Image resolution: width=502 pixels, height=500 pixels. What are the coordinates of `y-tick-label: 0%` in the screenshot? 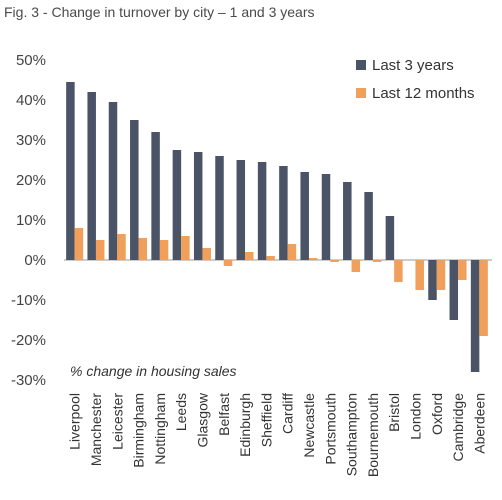 It's located at (35, 260).